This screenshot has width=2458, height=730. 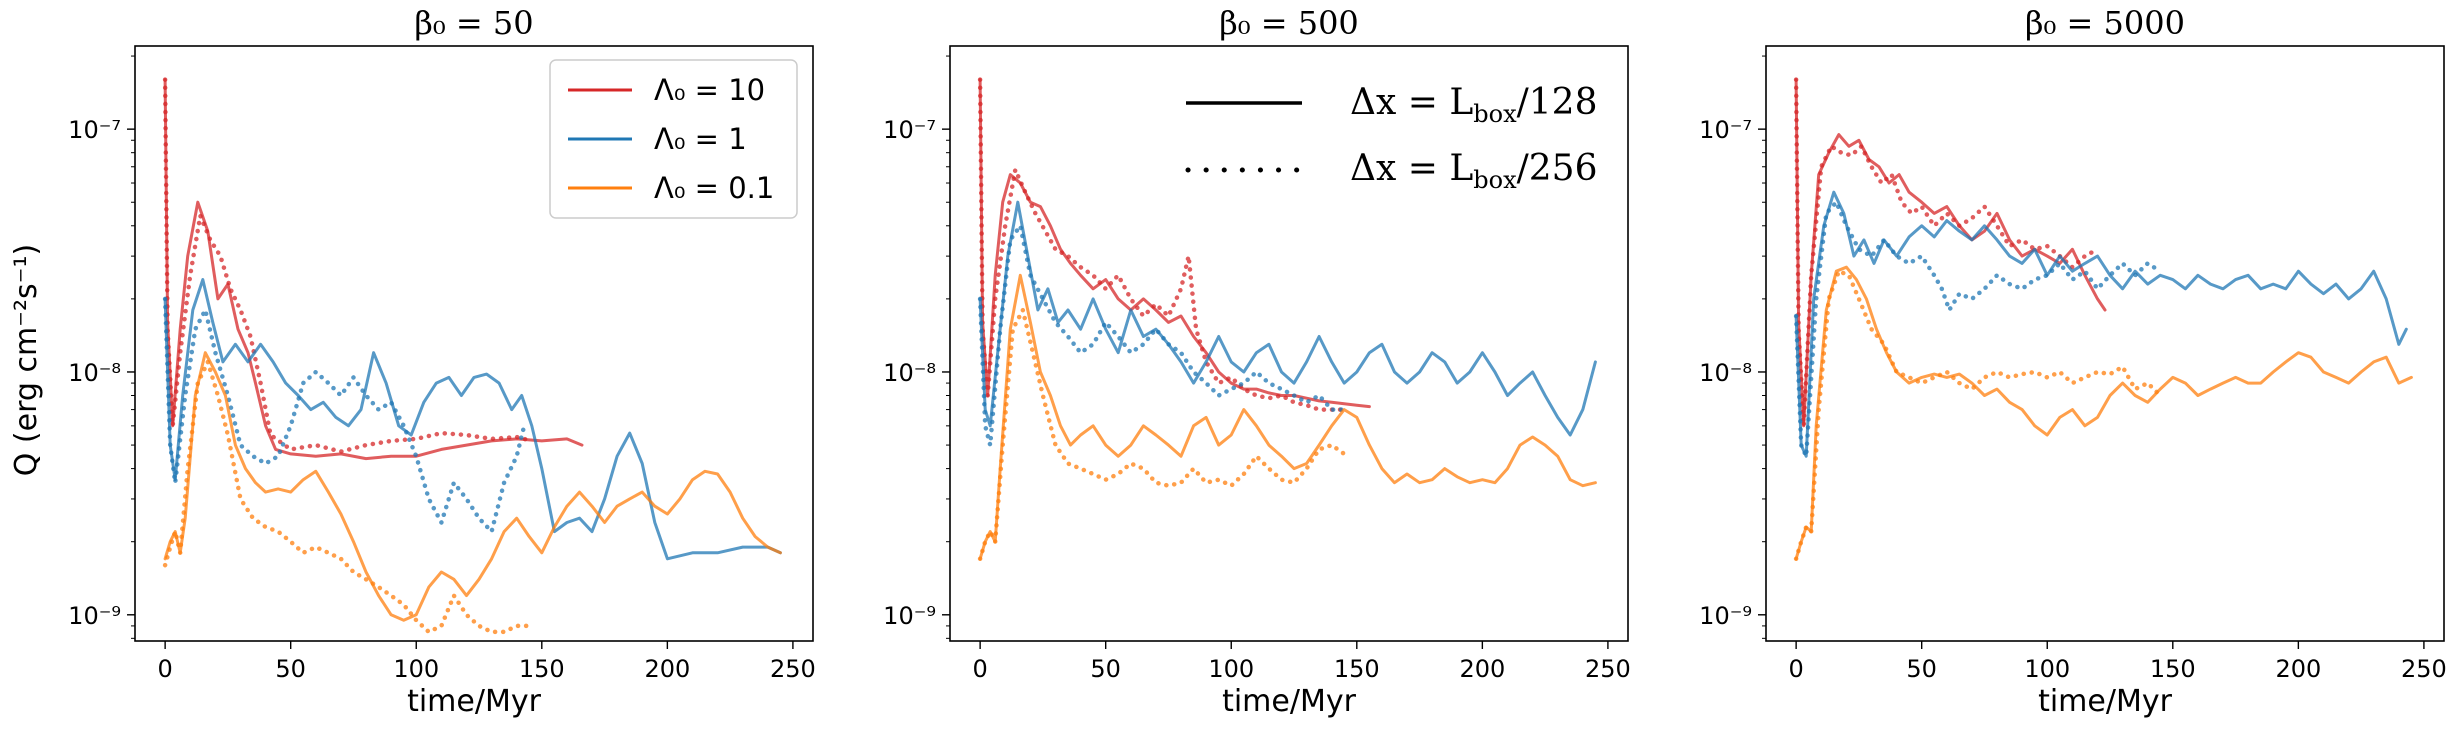 I want to click on legend-frame, so click(x=673, y=139).